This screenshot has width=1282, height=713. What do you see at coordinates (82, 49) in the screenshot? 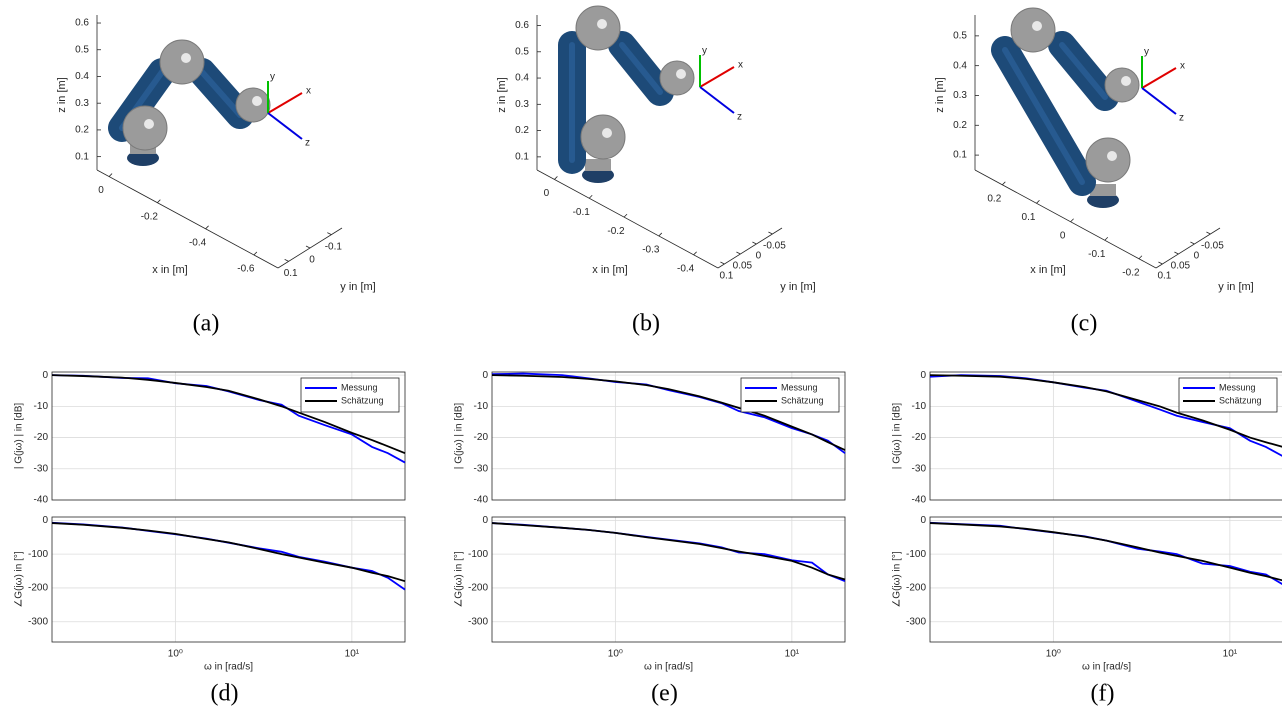
I see `z-tick-label: 0.5` at bounding box center [82, 49].